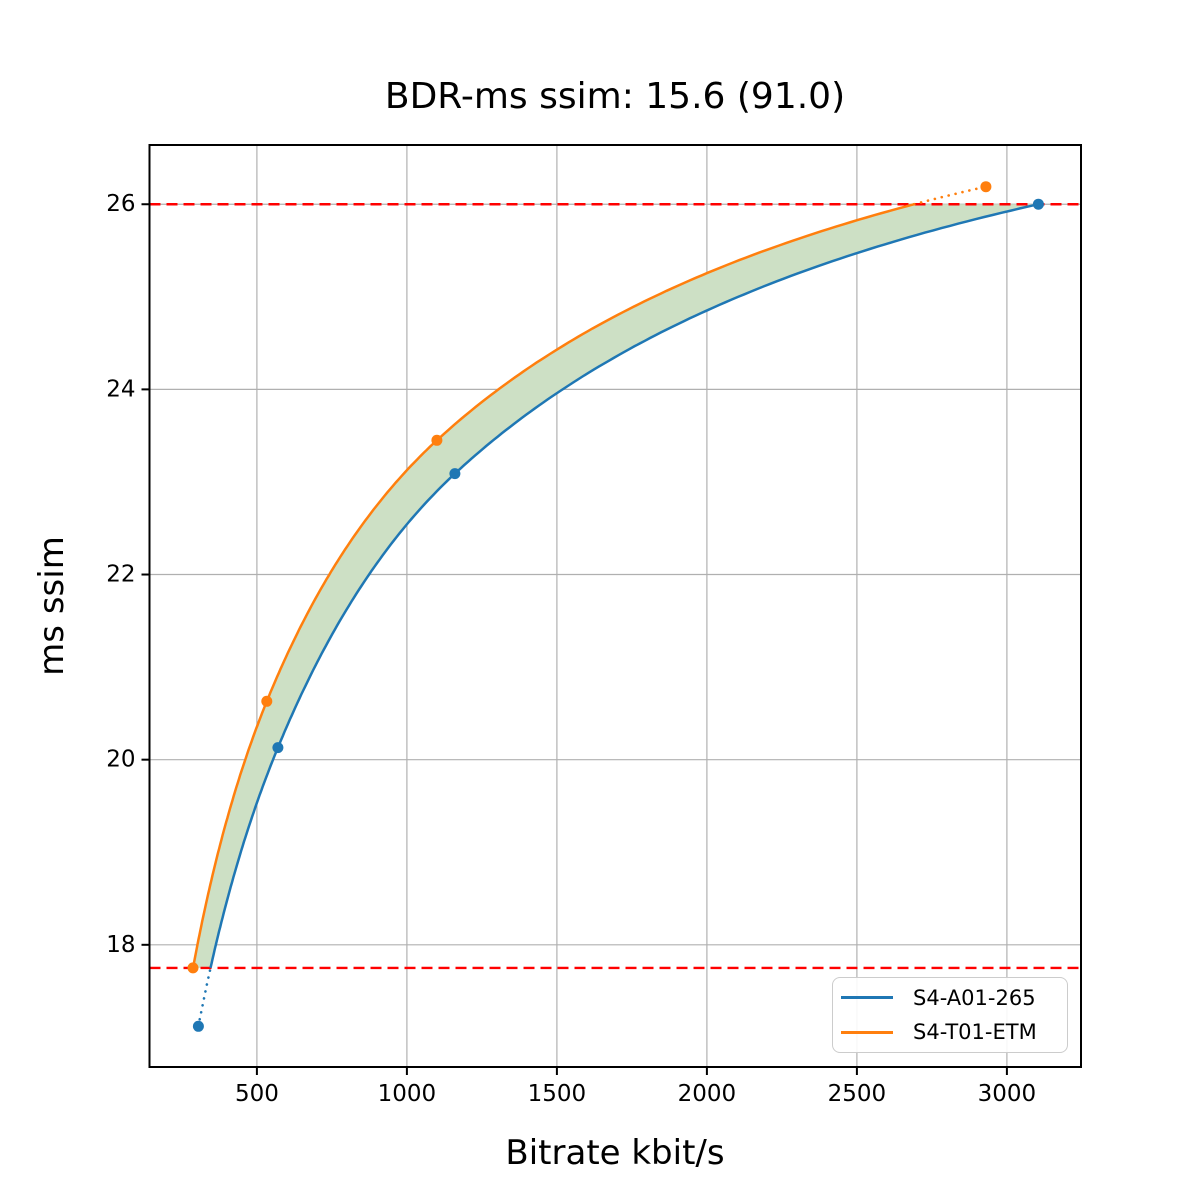 This screenshot has width=1200, height=1200. Describe the element at coordinates (52, 606) in the screenshot. I see `y-axis-label: ms ssim` at that location.